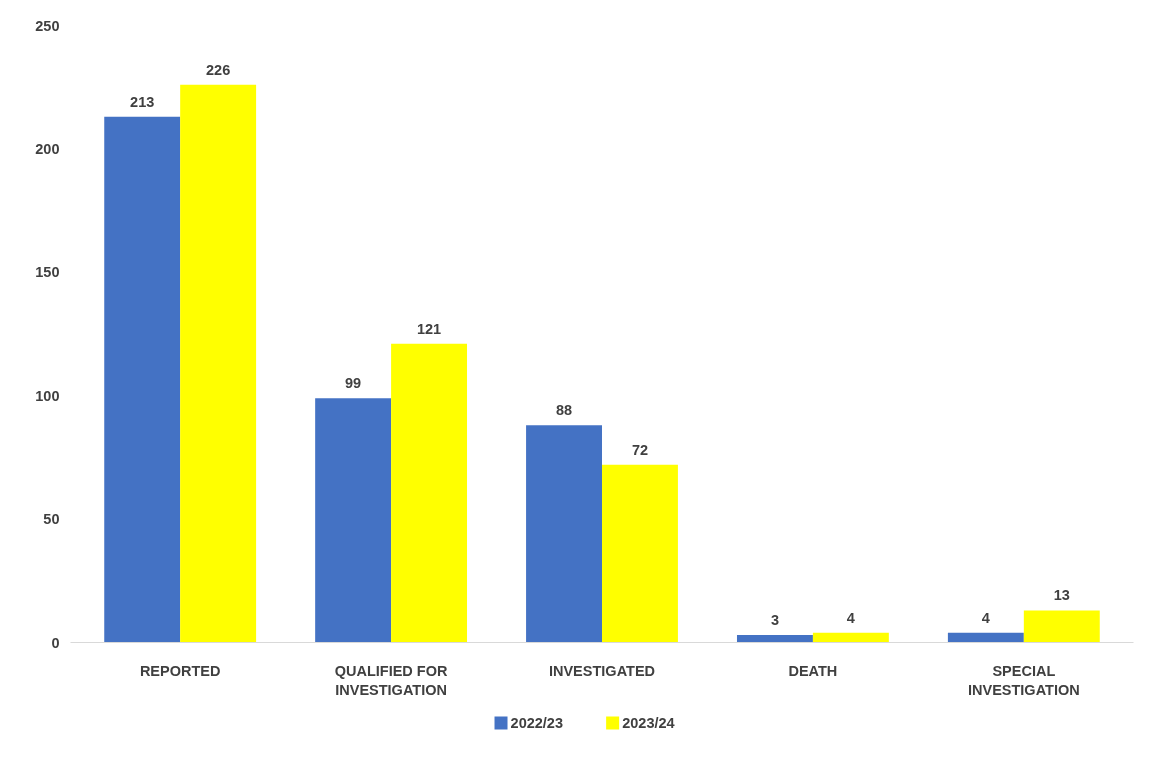  Describe the element at coordinates (55, 642) in the screenshot. I see `y-tick-label: 0` at that location.